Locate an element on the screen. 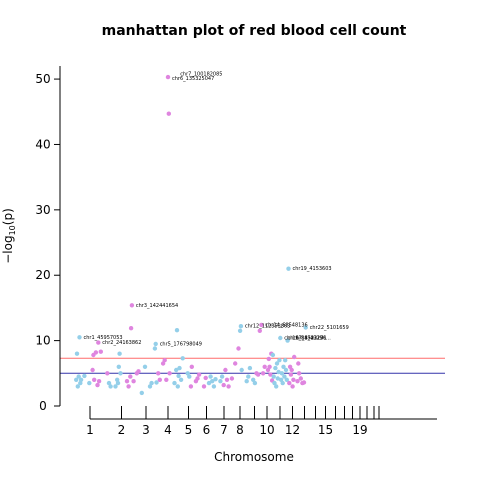  point-annotation: chr19_4153603 is located at coordinates (312, 269).